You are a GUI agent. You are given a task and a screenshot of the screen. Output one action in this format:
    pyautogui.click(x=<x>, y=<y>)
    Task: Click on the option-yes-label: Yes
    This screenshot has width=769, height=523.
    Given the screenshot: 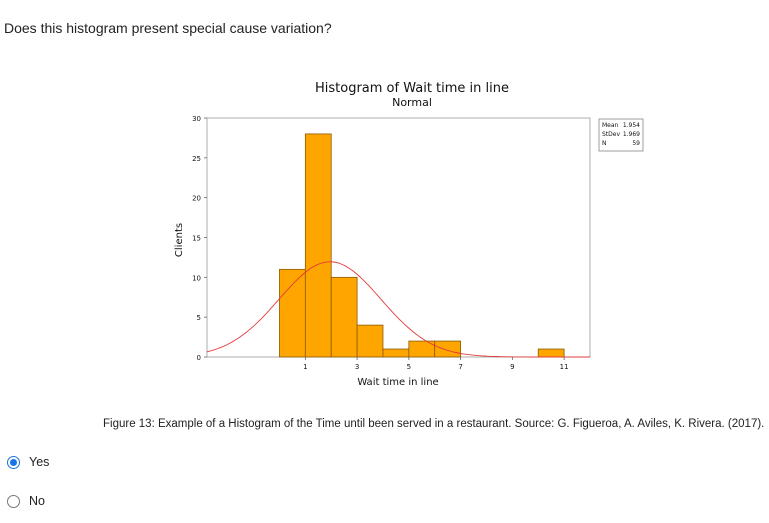 What is the action you would take?
    pyautogui.click(x=39, y=462)
    